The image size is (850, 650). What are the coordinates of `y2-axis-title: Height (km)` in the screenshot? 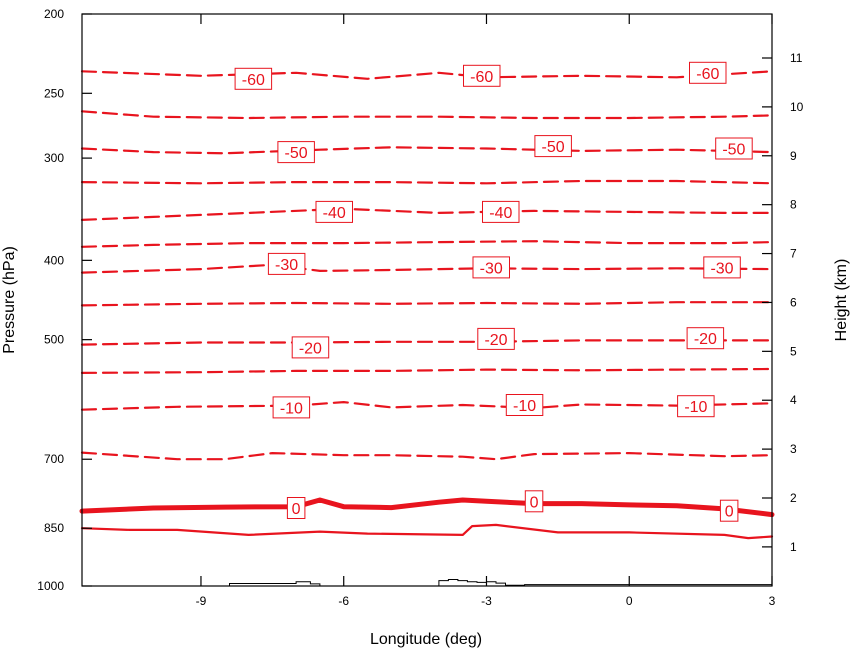 It's located at (841, 300).